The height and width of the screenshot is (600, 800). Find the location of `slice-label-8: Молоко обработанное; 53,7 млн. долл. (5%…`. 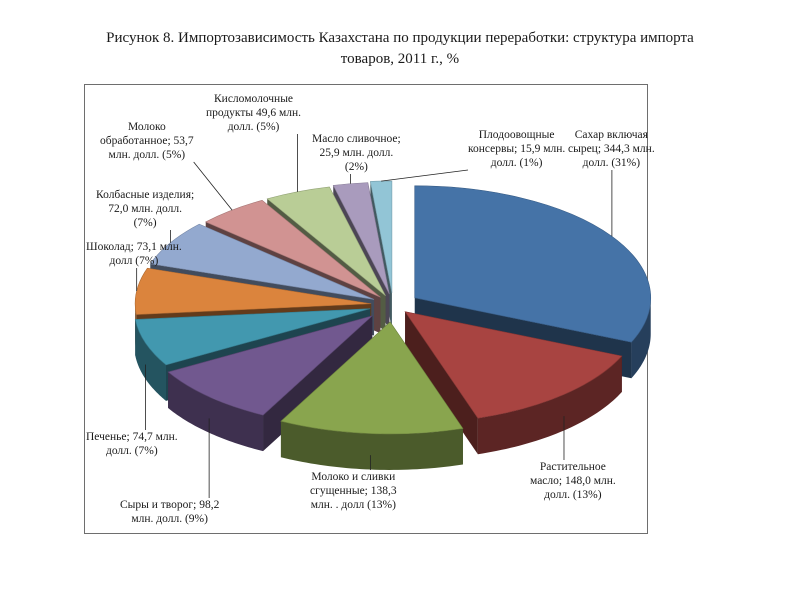

slice-label-8: Молоко обработанное; 53,7 млн. долл. (5%… is located at coordinates (147, 141).